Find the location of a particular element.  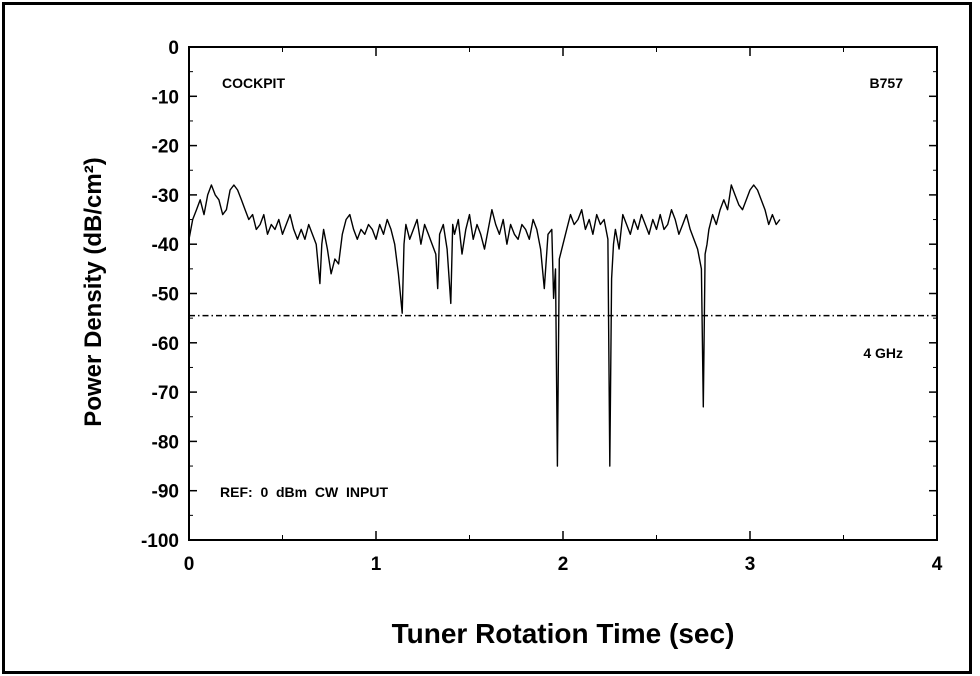

annotation-frequency: 4 GHz is located at coordinates (883, 353).